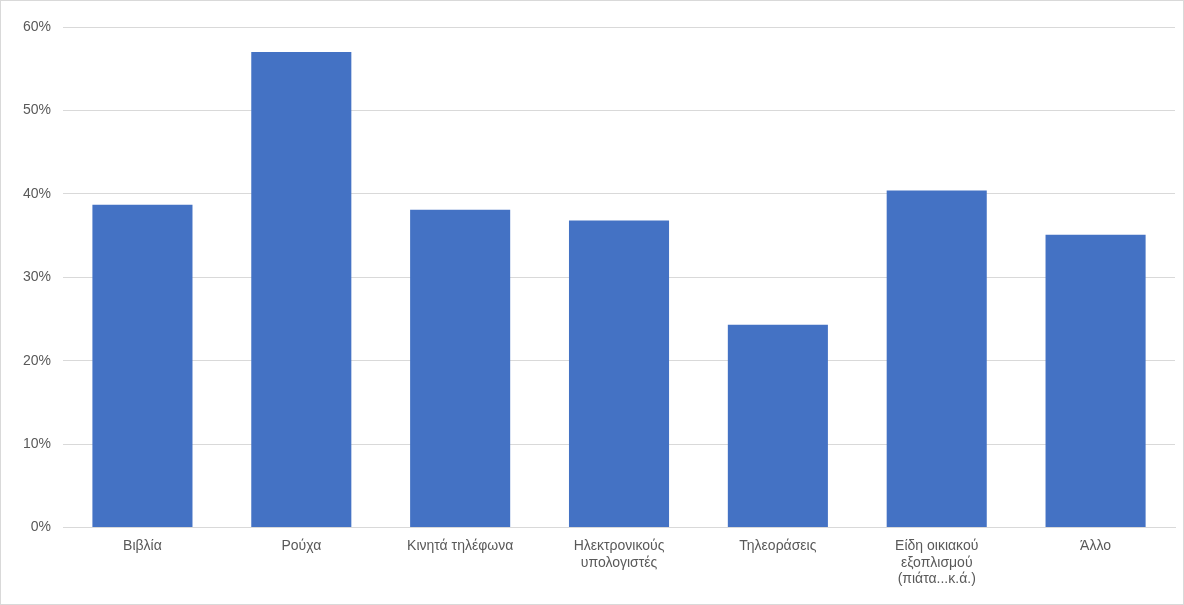 The image size is (1184, 605). Describe the element at coordinates (37, 109) in the screenshot. I see `y-tick-label: 50%` at that location.